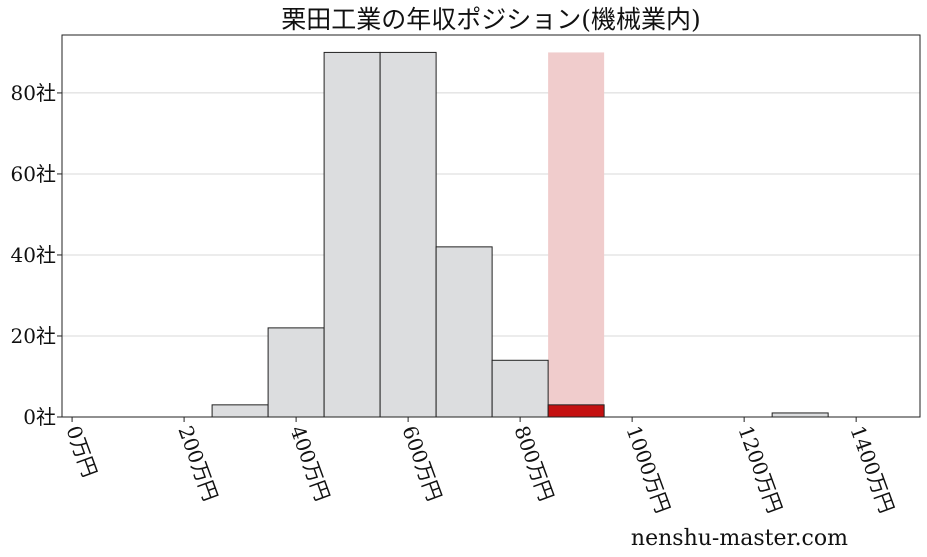 Image resolution: width=927 pixels, height=557 pixels. Describe the element at coordinates (576, 234) in the screenshot. I see `highlight-band` at that location.